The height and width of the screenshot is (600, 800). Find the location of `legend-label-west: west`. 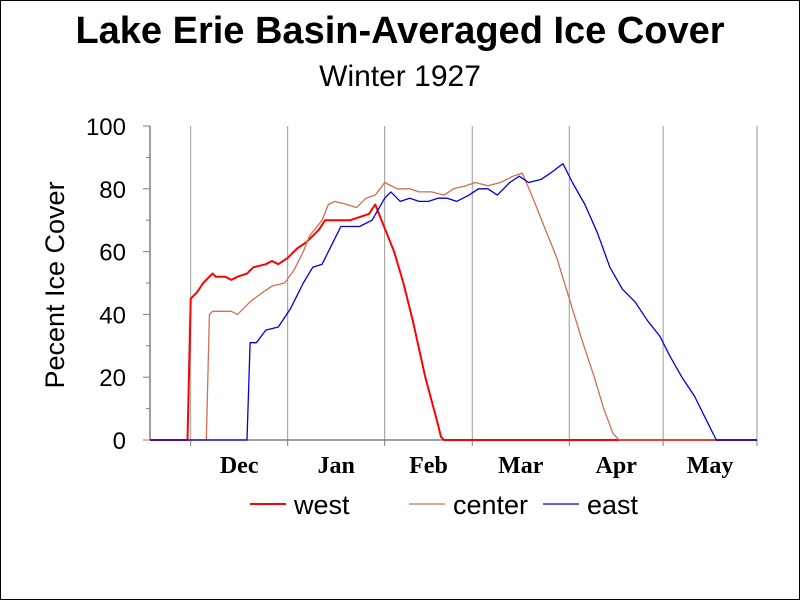

legend-label-west: west is located at coordinates (321, 505).